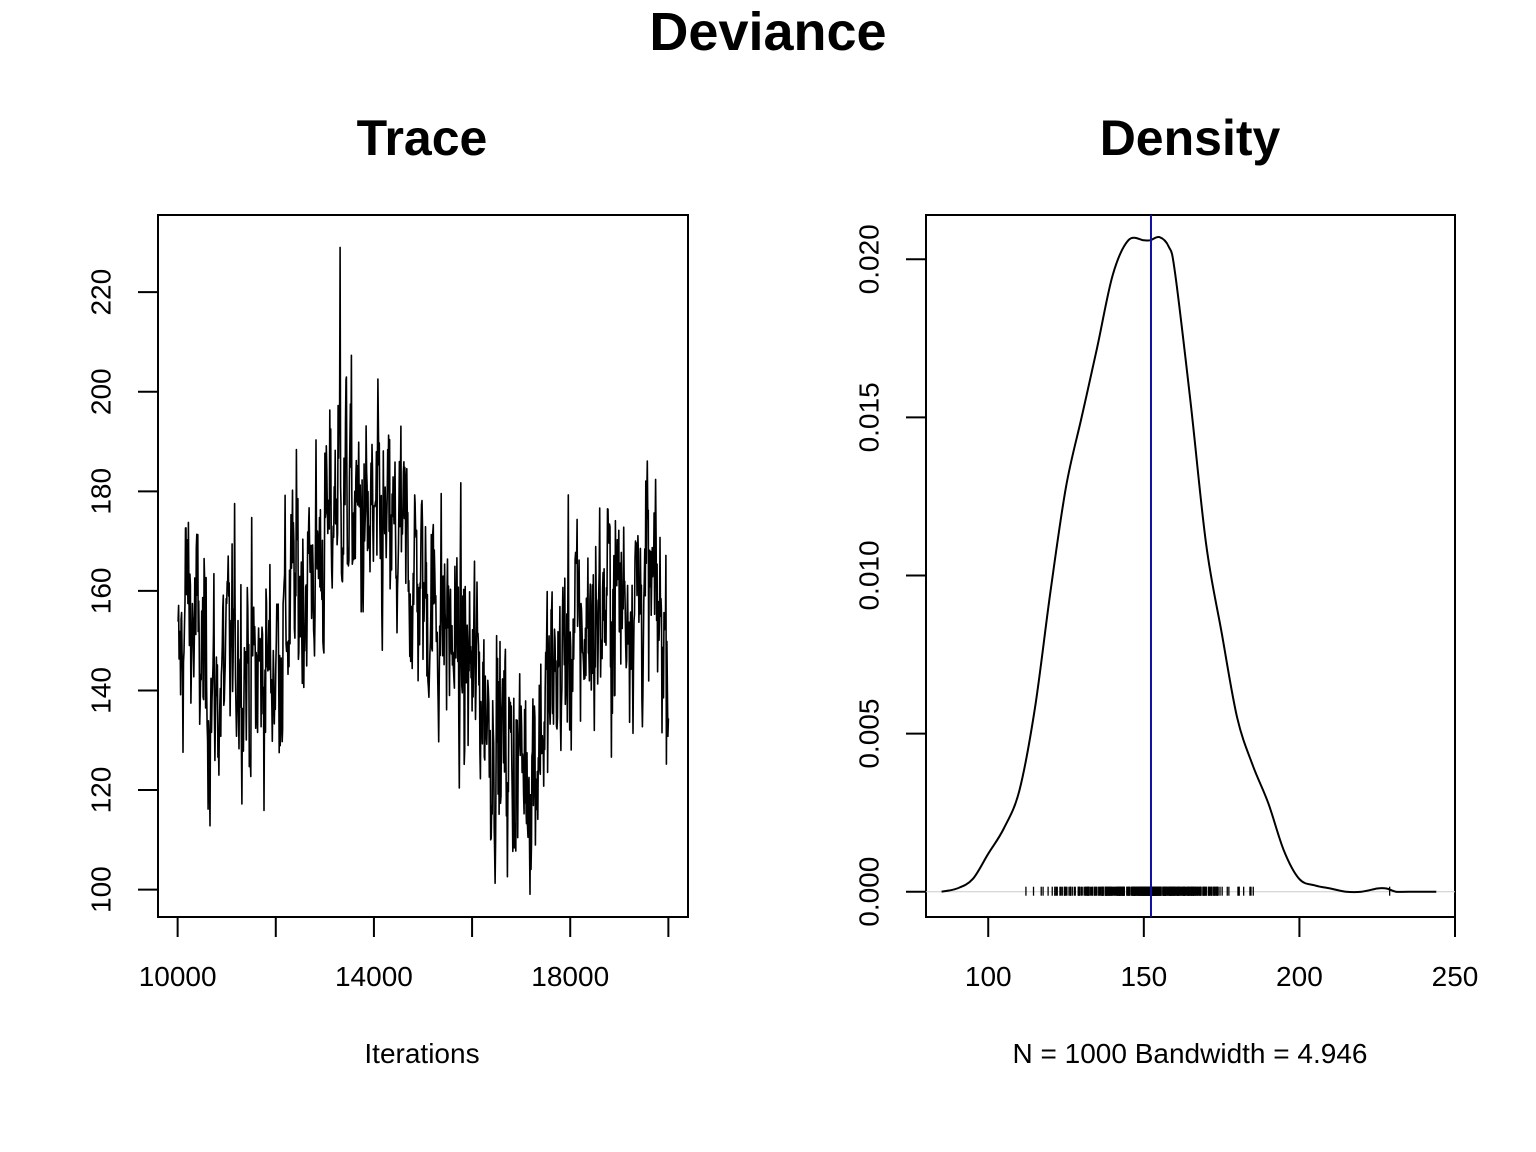  What do you see at coordinates (122, 591) in the screenshot?
I see `trace-y-axis: 100 120 140 160 180 200 220` at bounding box center [122, 591].